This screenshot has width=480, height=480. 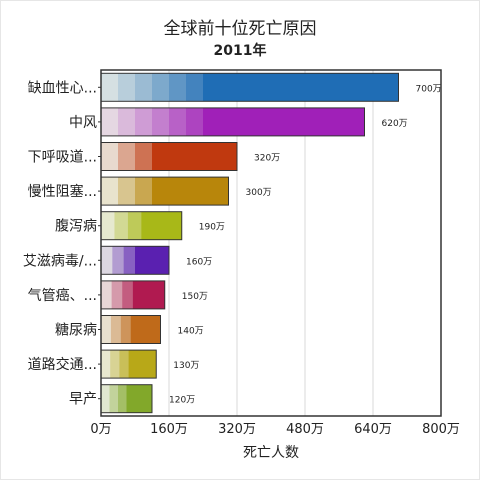 I want to click on bar-value-label: 320万, so click(x=267, y=159).